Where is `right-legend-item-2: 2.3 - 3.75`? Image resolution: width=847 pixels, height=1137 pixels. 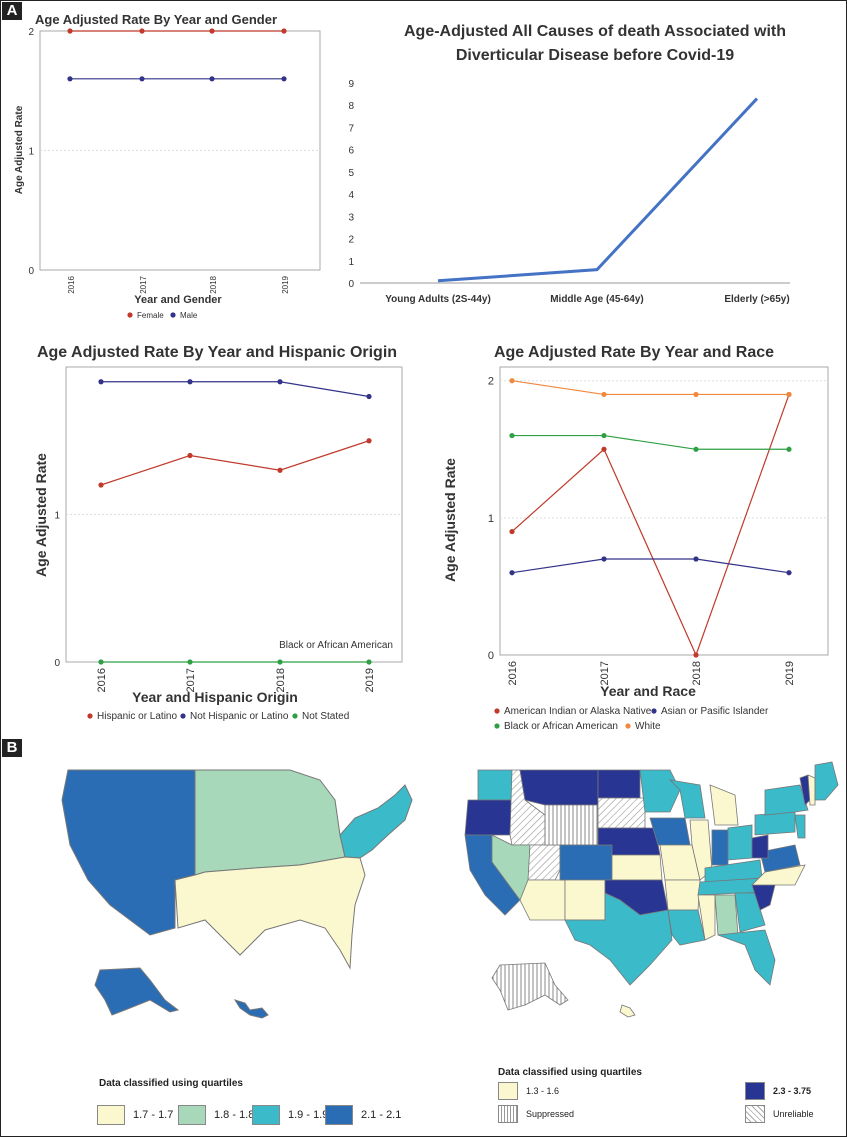 right-legend-item-2: 2.3 - 3.75 is located at coordinates (778, 1091).